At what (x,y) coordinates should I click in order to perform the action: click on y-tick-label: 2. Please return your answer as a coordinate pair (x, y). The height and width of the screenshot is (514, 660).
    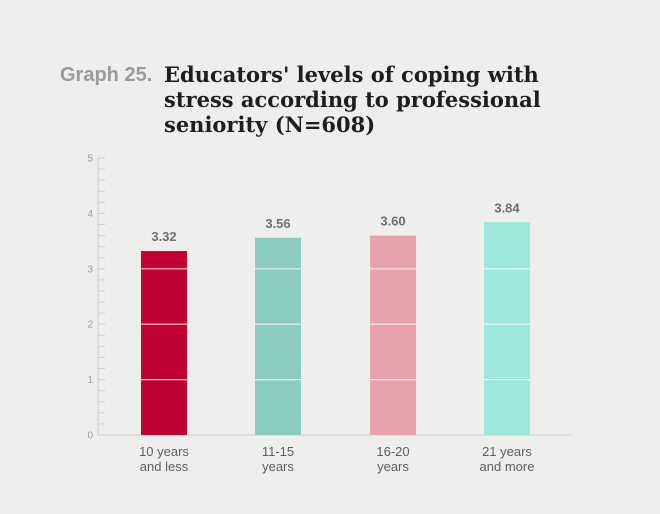
    Looking at the image, I should click on (90, 325).